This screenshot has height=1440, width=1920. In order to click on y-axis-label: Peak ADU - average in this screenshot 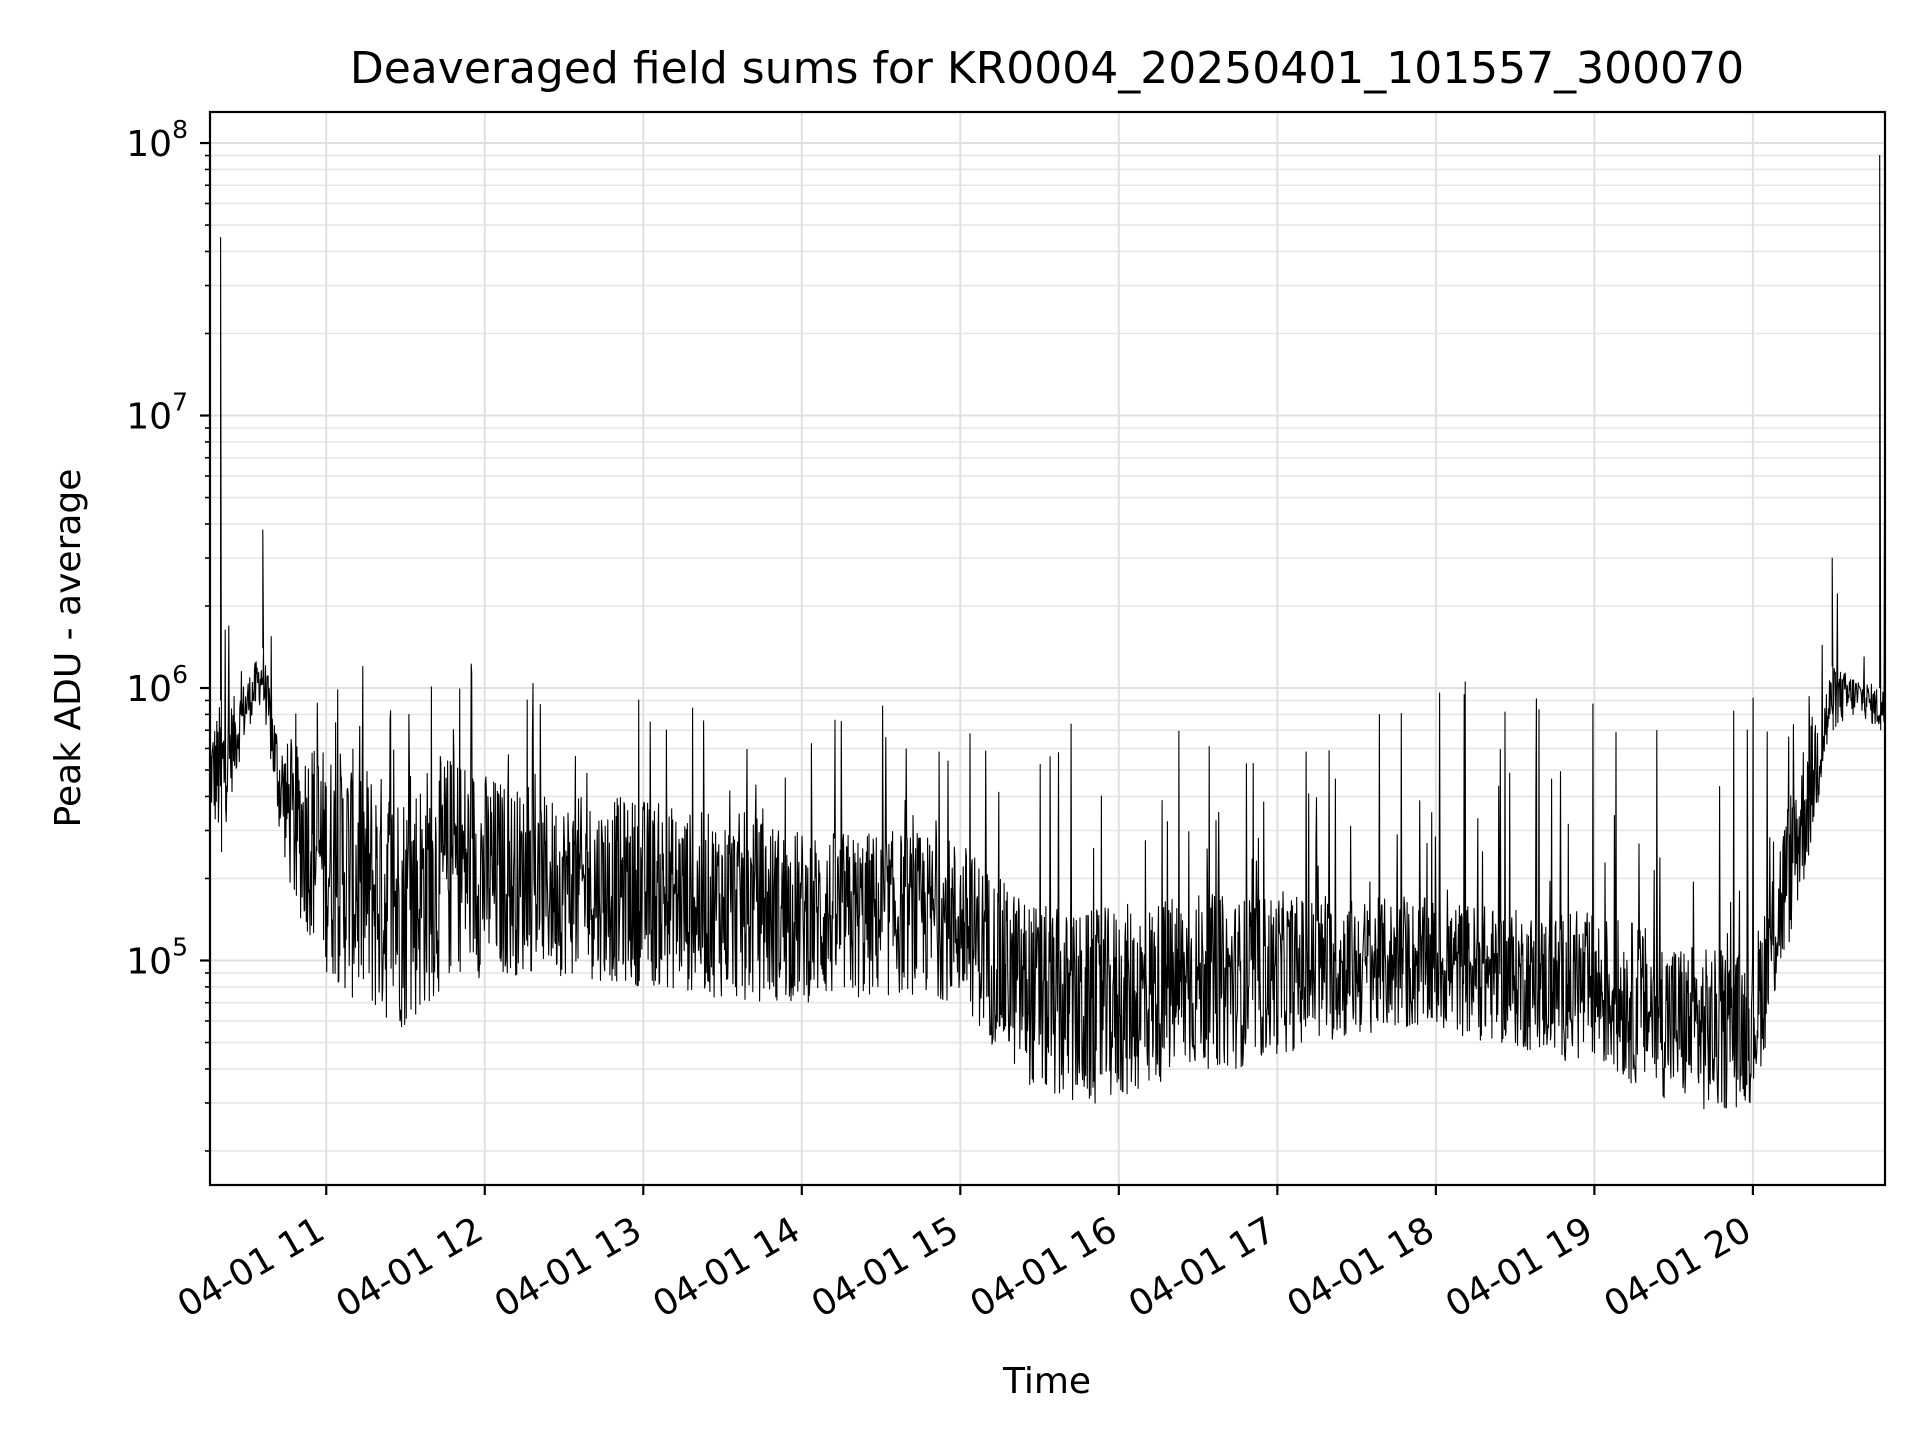, I will do `click(68, 648)`.